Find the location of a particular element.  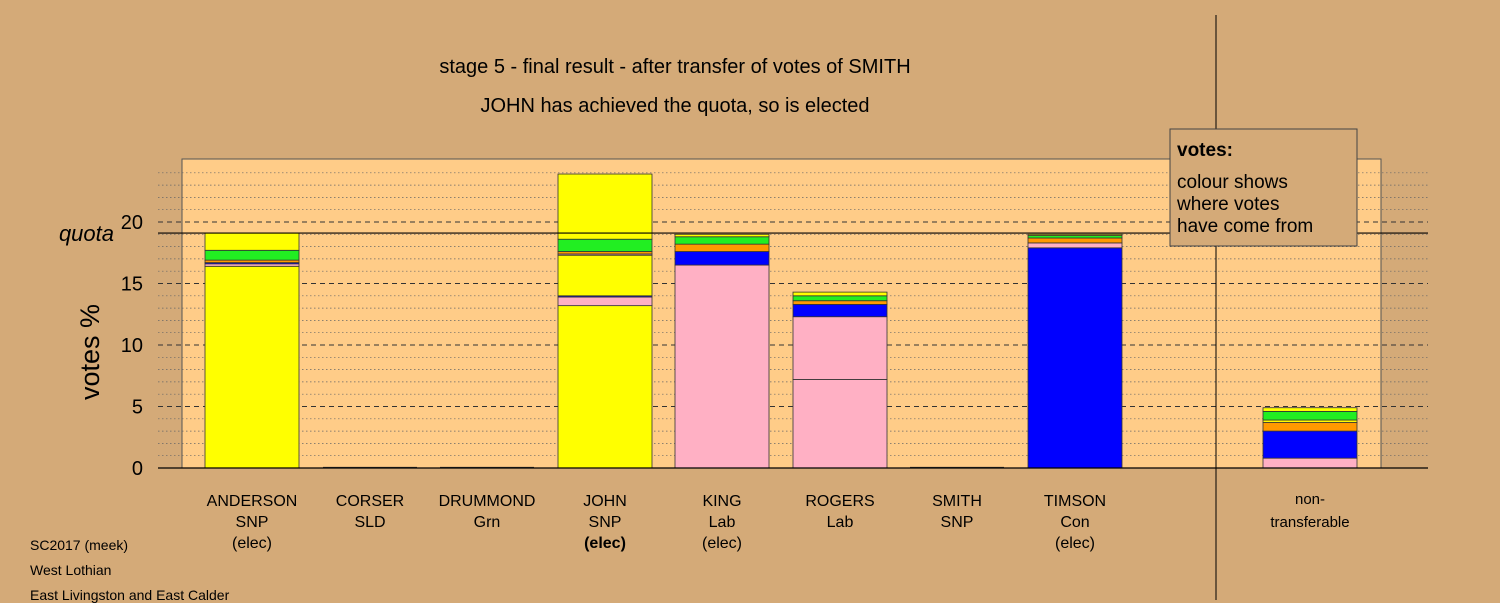

candidate-name-label: CORSER is located at coordinates (370, 501).